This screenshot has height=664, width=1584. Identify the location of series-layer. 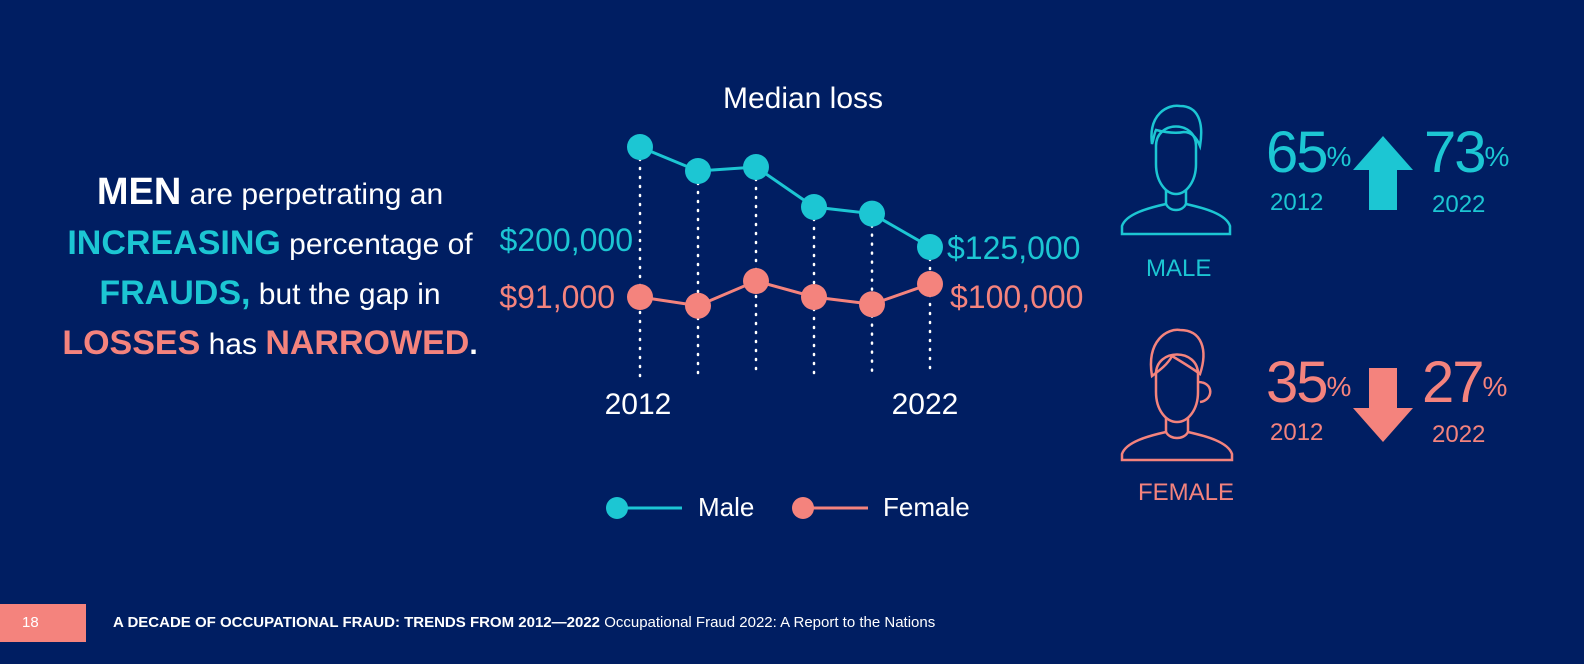
(785, 226).